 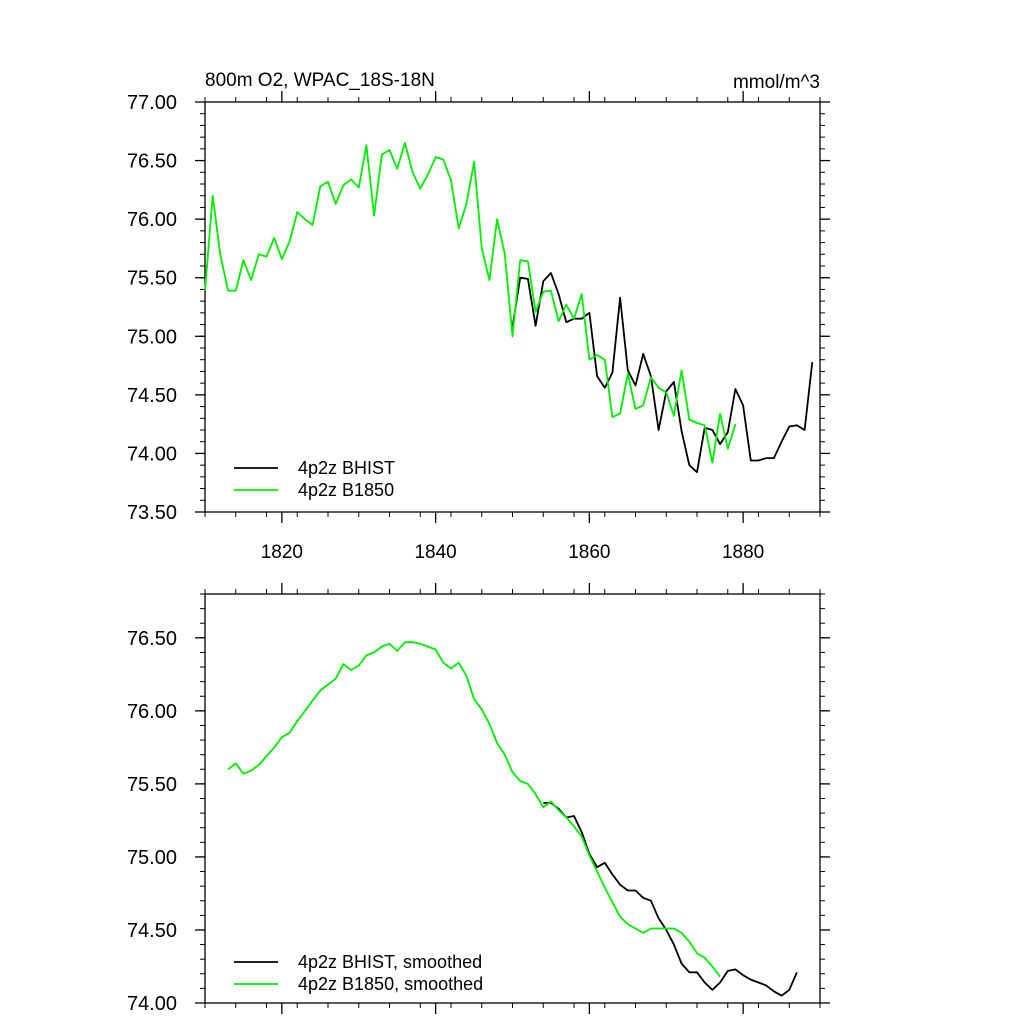 I want to click on legend-label: 4p2z BHIST, so click(x=346, y=468).